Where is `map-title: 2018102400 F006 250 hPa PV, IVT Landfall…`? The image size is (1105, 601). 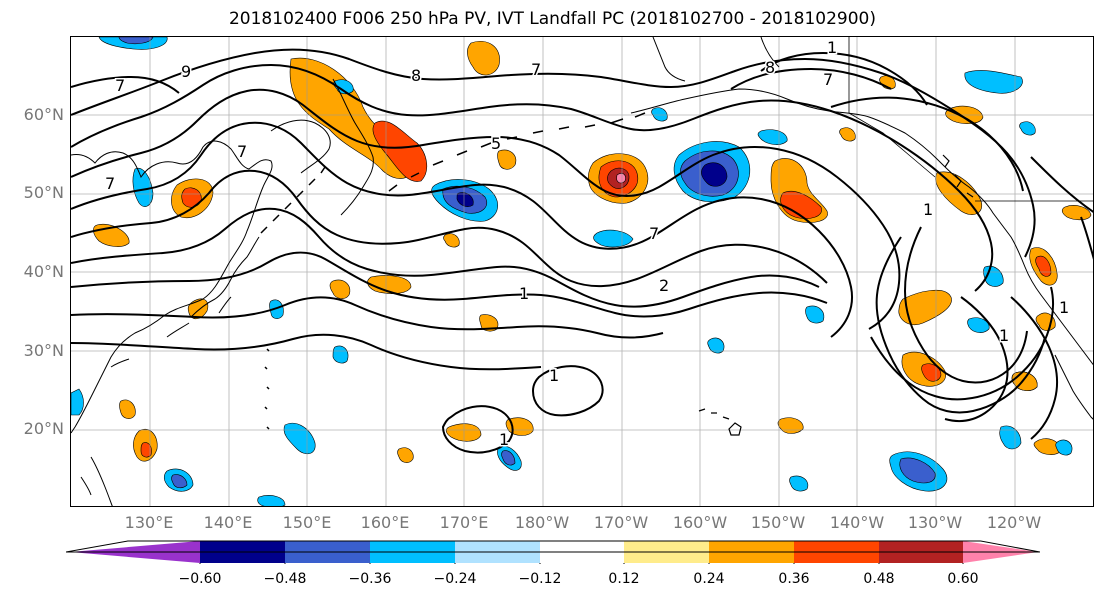 map-title: 2018102400 F006 250 hPa PV, IVT Landfall… is located at coordinates (552, 19).